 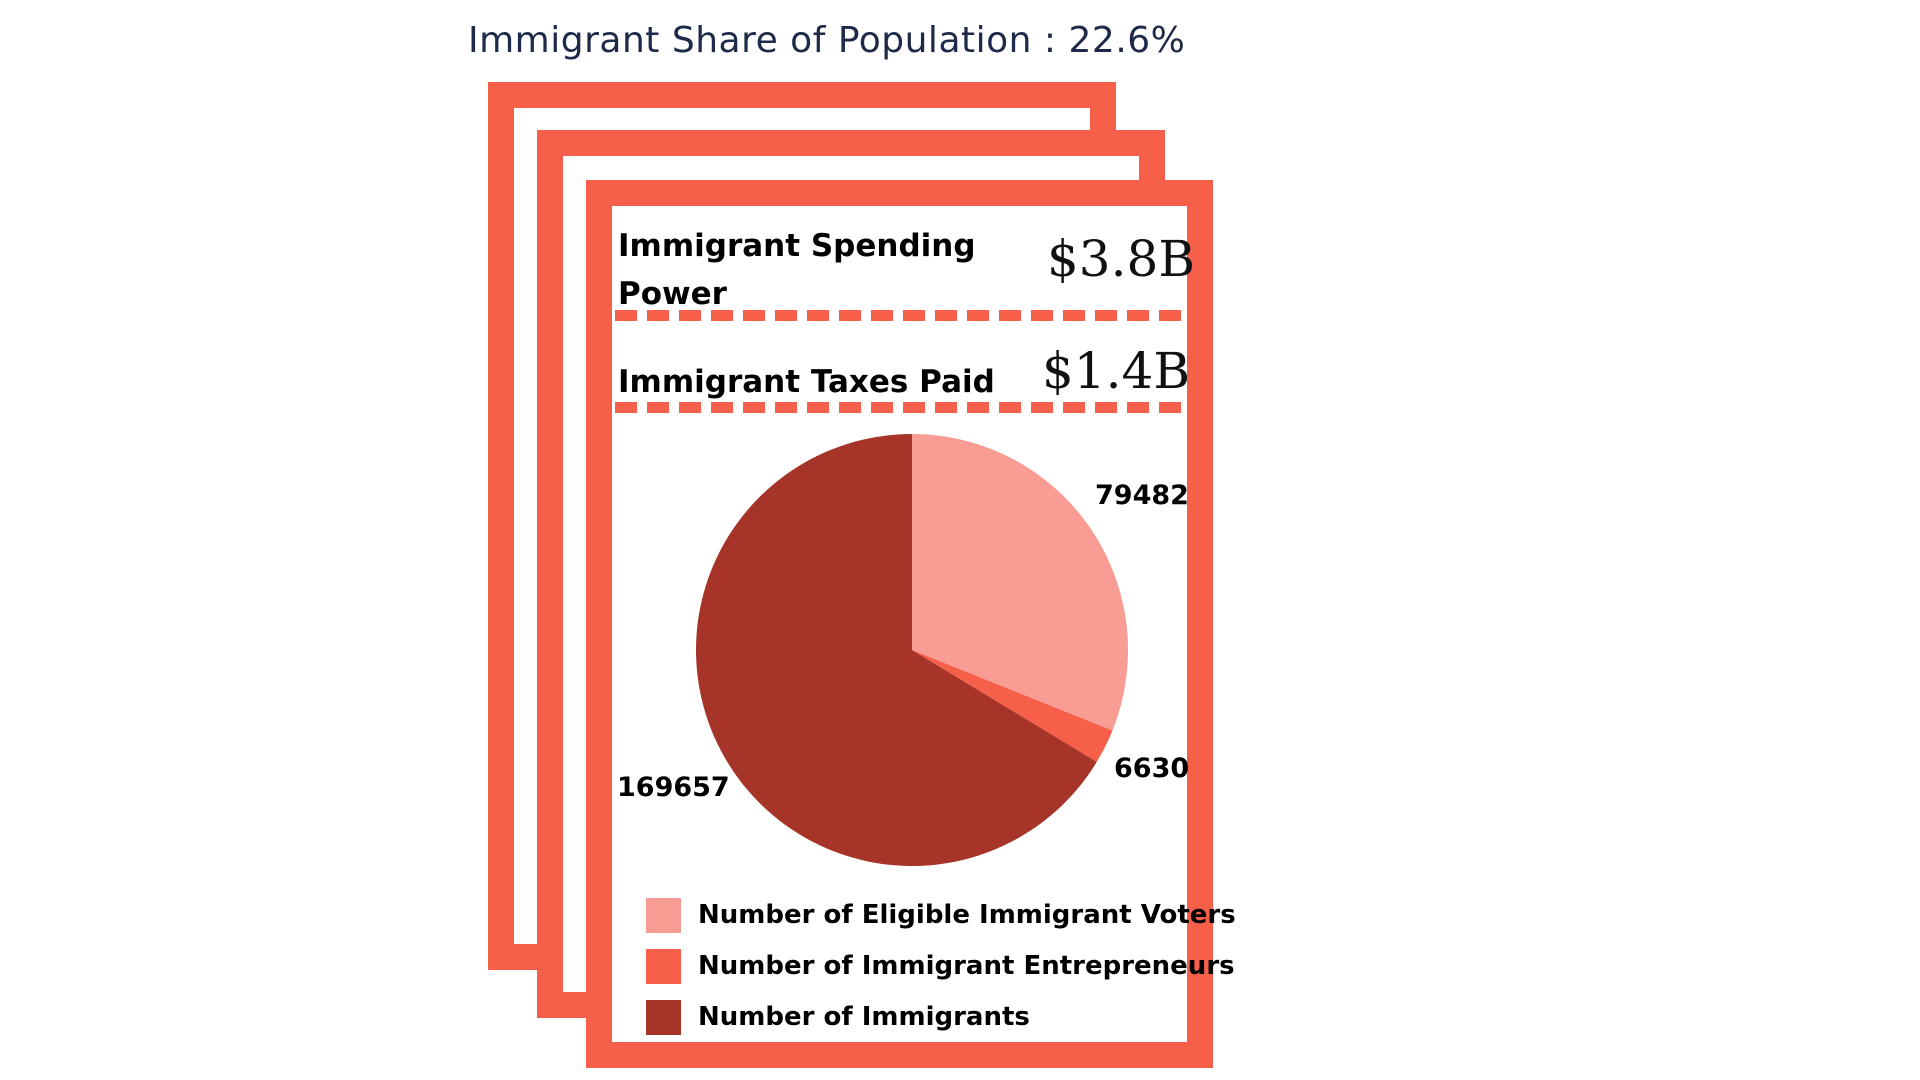 What do you see at coordinates (1142, 495) in the screenshot?
I see `pie-label-eligible-voters: 79482` at bounding box center [1142, 495].